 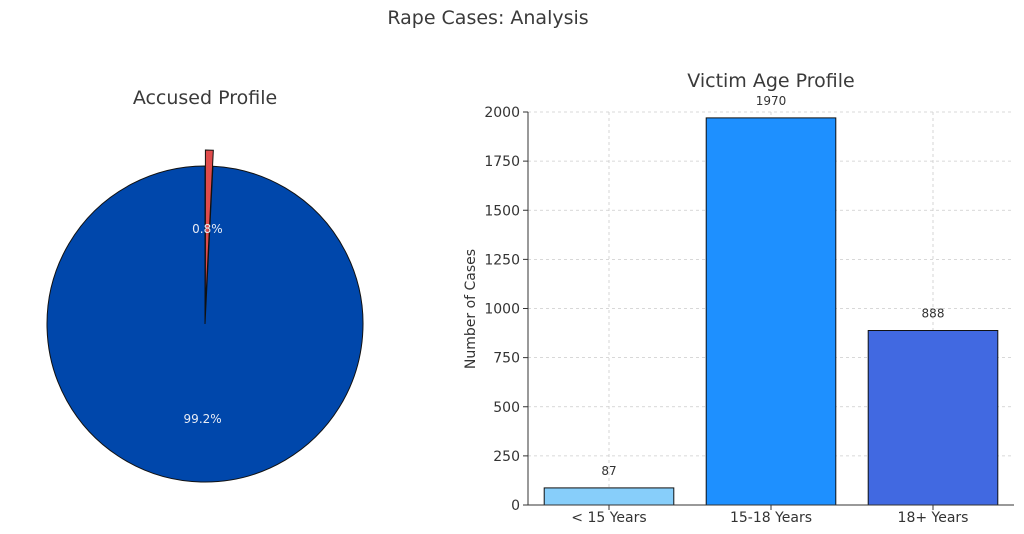 I want to click on y-tick-label: 1000, so click(x=502, y=310).